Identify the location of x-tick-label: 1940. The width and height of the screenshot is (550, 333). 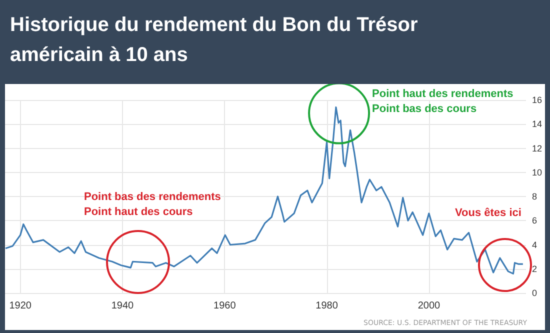
(122, 306).